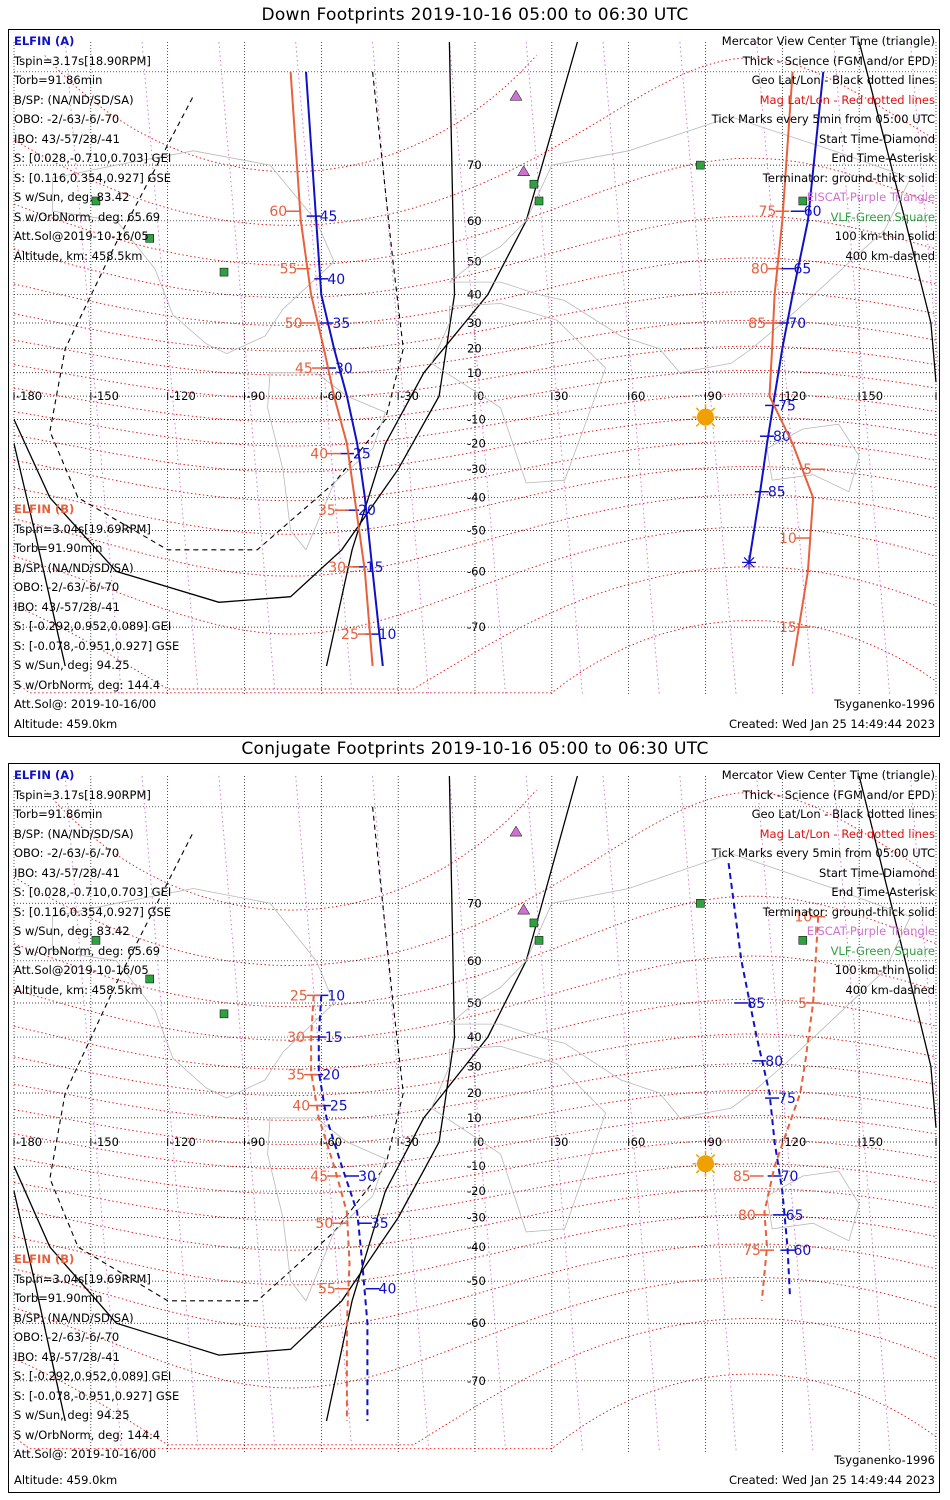 This screenshot has height=1500, width=950. I want to click on end-asterisk, so click(749, 562).